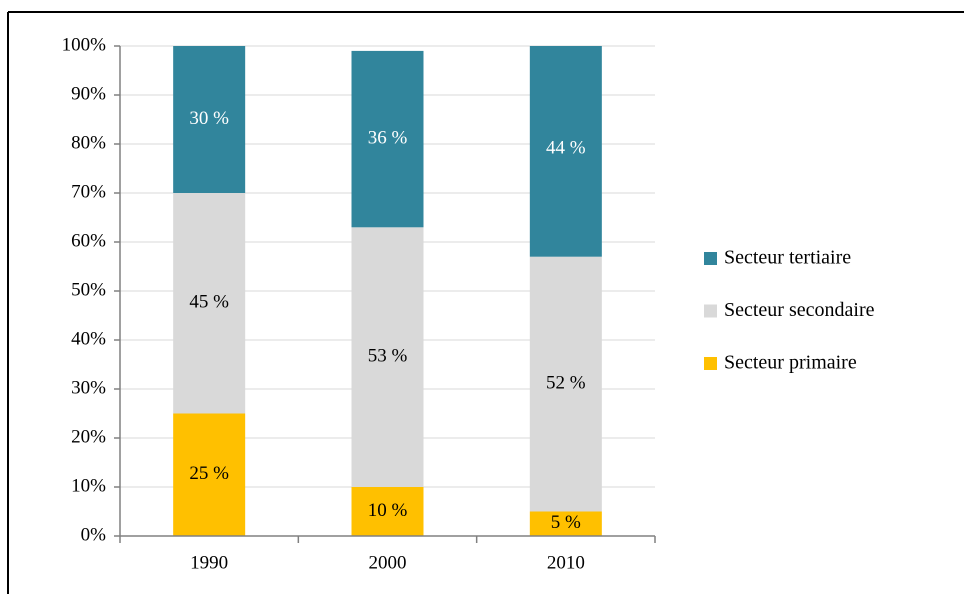  What do you see at coordinates (88, 289) in the screenshot?
I see `y-tick-label: 50%` at bounding box center [88, 289].